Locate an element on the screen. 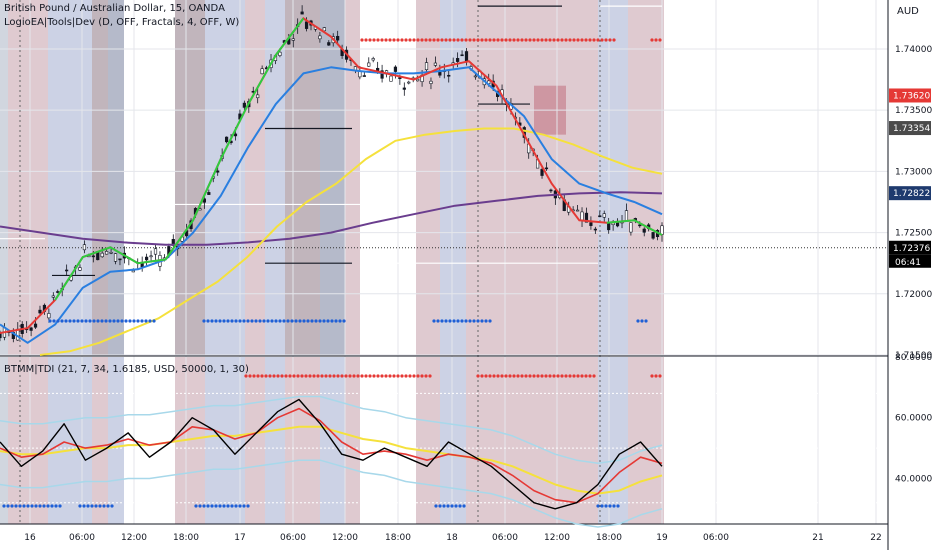 Image resolution: width=932 pixels, height=554 pixels. currency-label: AUD is located at coordinates (908, 11).